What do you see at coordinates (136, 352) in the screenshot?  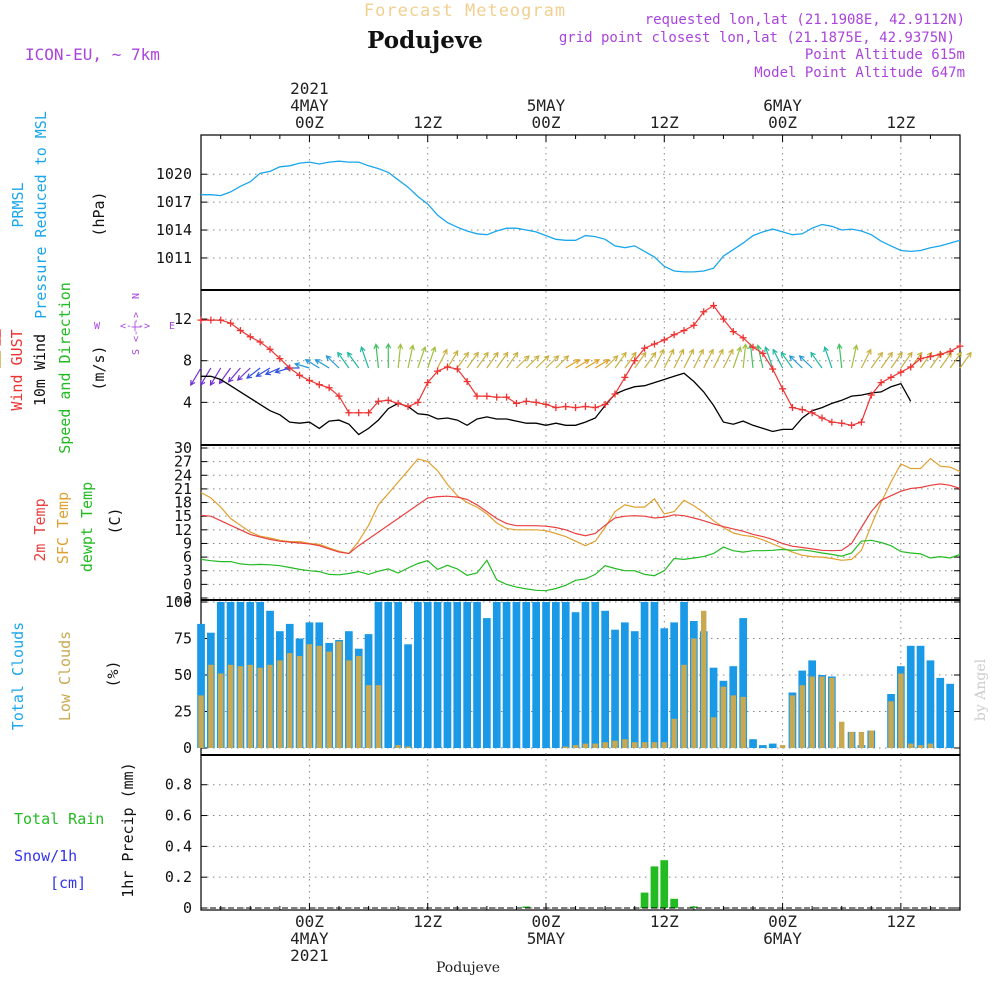 I see `compass-s: S` at bounding box center [136, 352].